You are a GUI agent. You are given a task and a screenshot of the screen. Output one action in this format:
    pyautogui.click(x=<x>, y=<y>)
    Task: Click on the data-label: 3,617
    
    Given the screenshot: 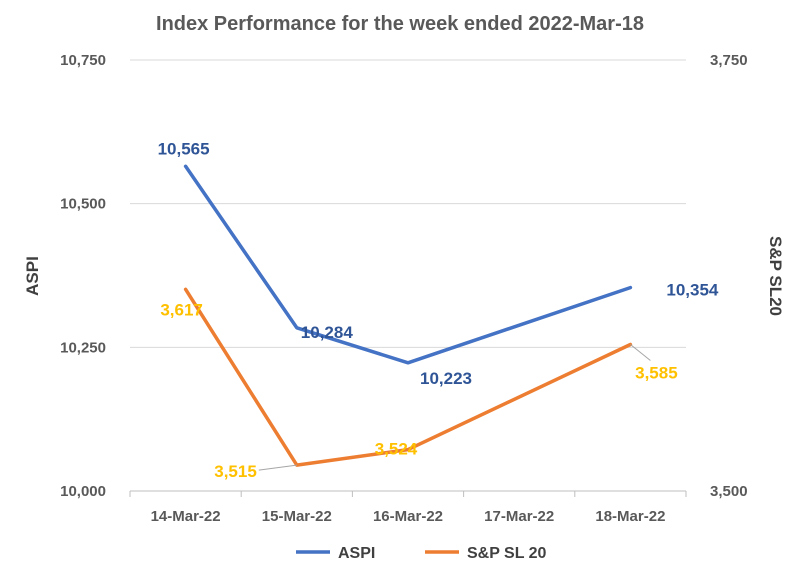 What is the action you would take?
    pyautogui.click(x=181, y=309)
    